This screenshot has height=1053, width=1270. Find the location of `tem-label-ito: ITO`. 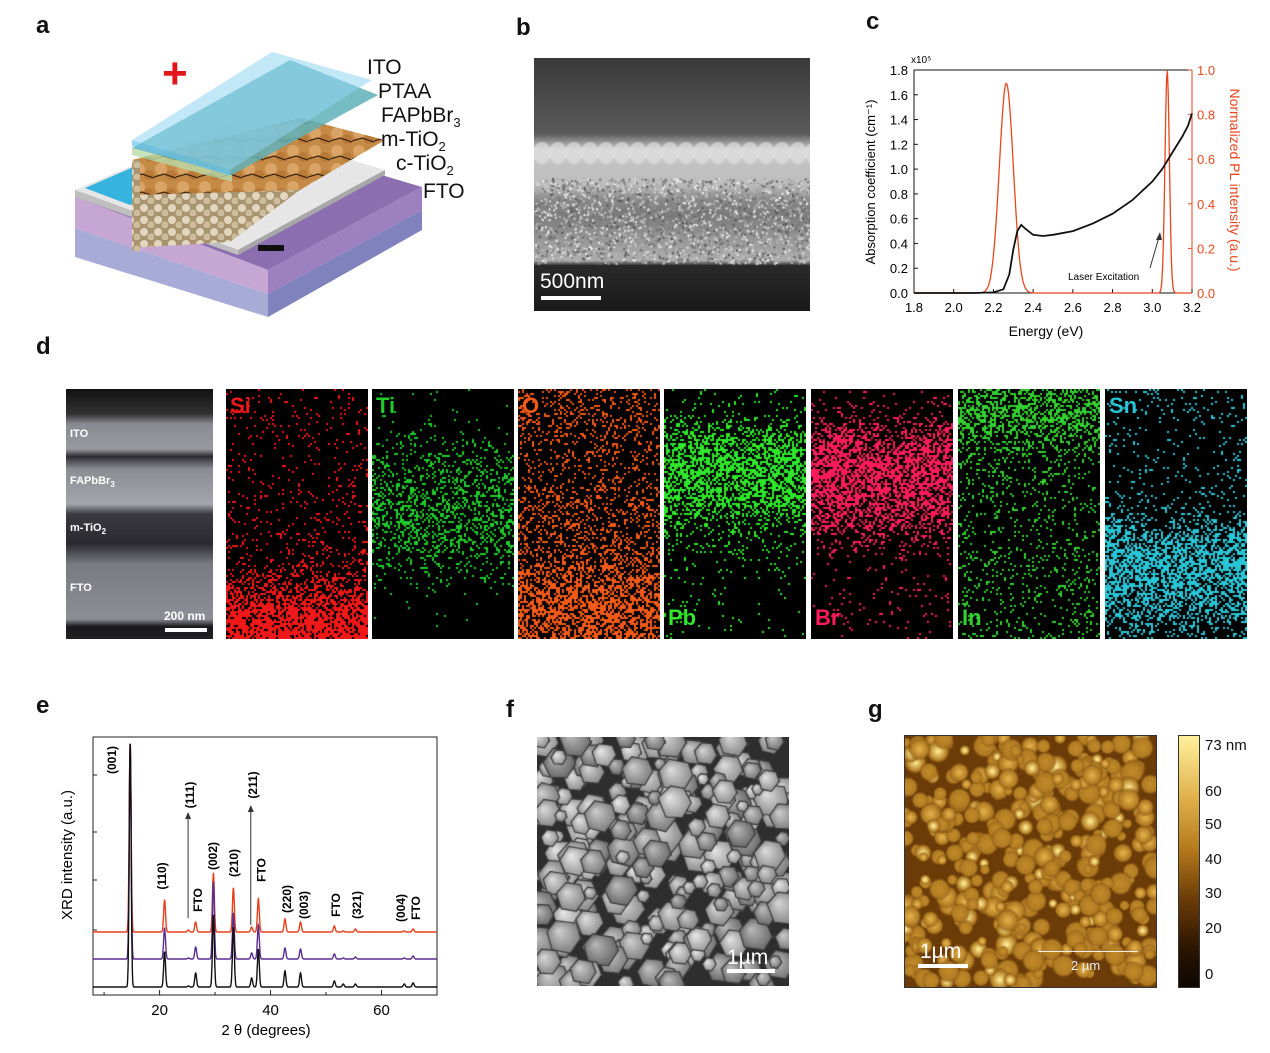

tem-label-ito: ITO is located at coordinates (79, 434).